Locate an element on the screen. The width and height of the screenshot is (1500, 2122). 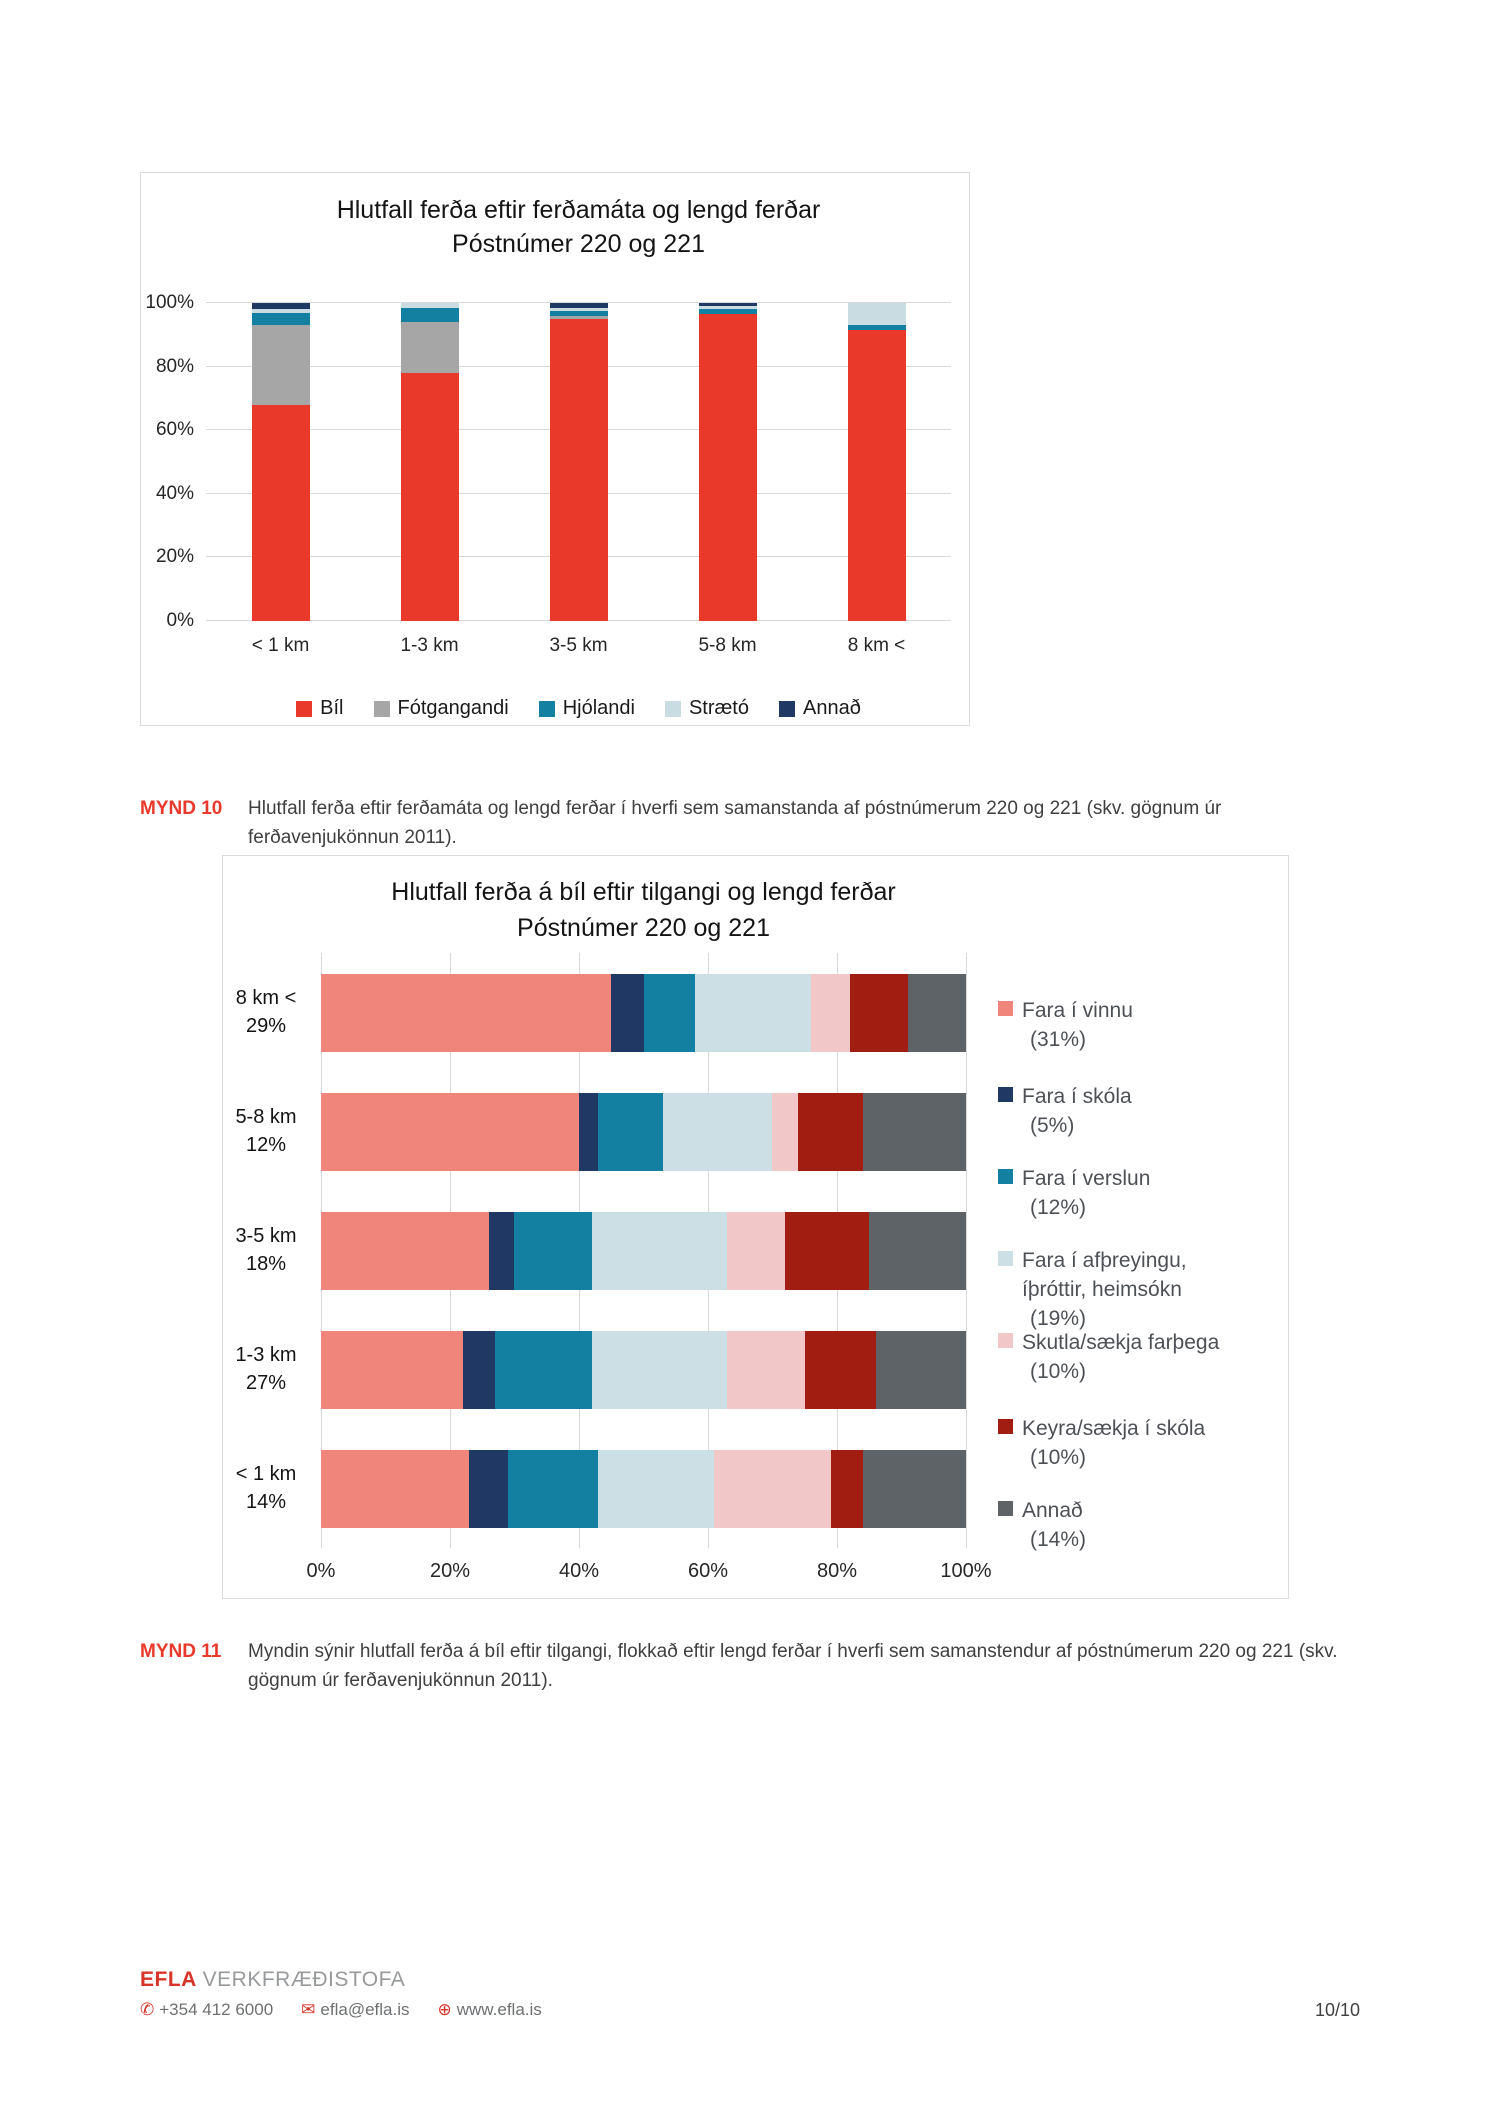
y-axis-category: 8 km < 29% is located at coordinates (266, 1012).